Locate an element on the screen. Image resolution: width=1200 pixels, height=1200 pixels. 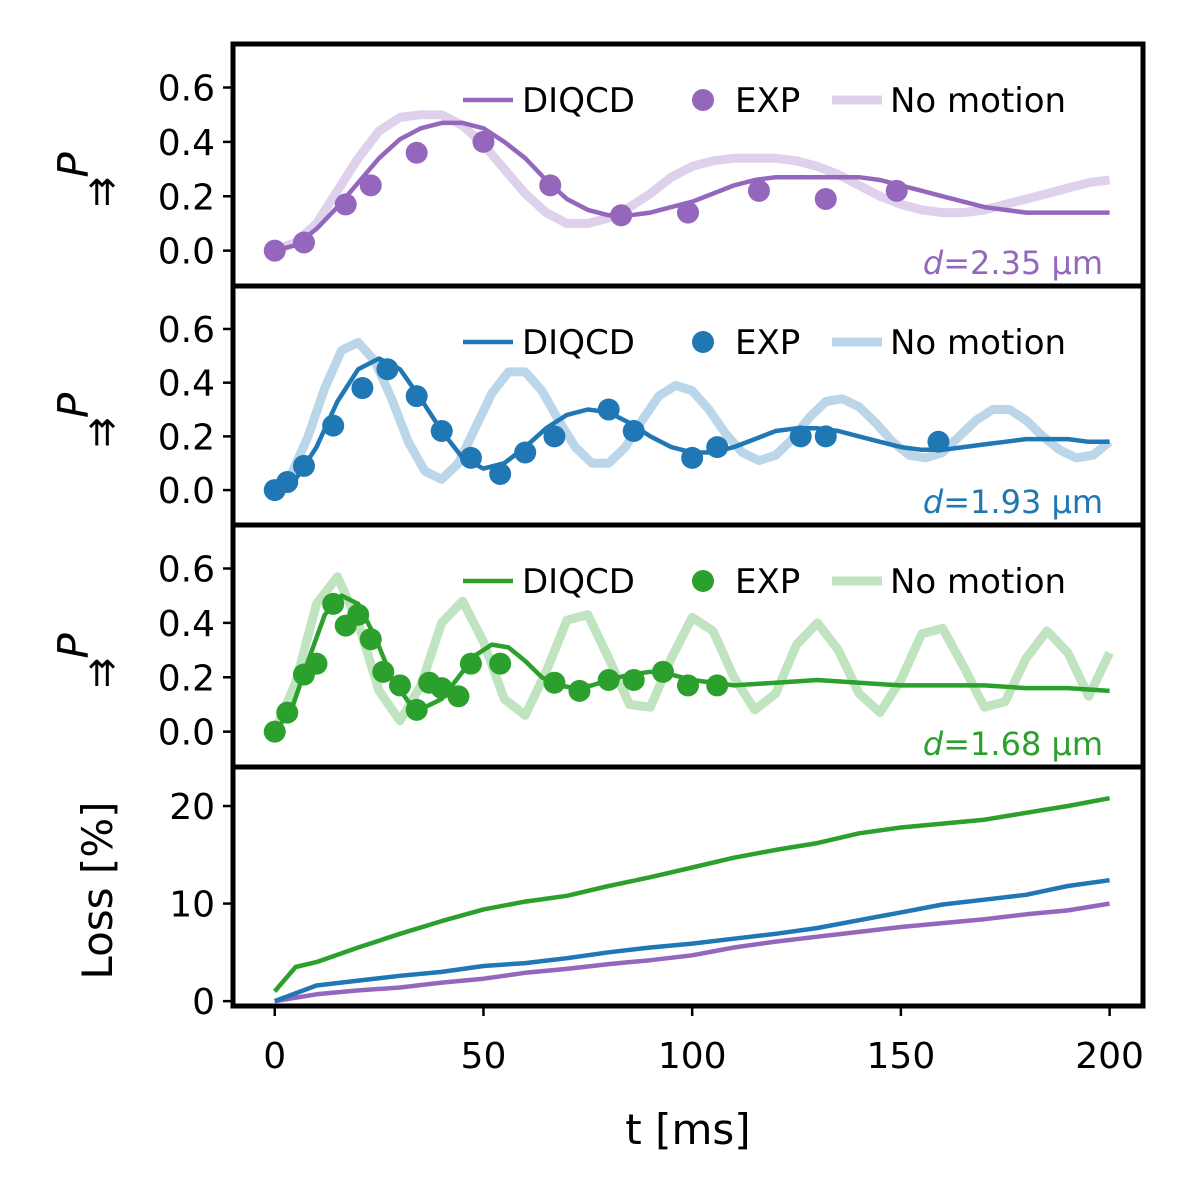
series-diqcd-line is located at coordinates (692, 186).